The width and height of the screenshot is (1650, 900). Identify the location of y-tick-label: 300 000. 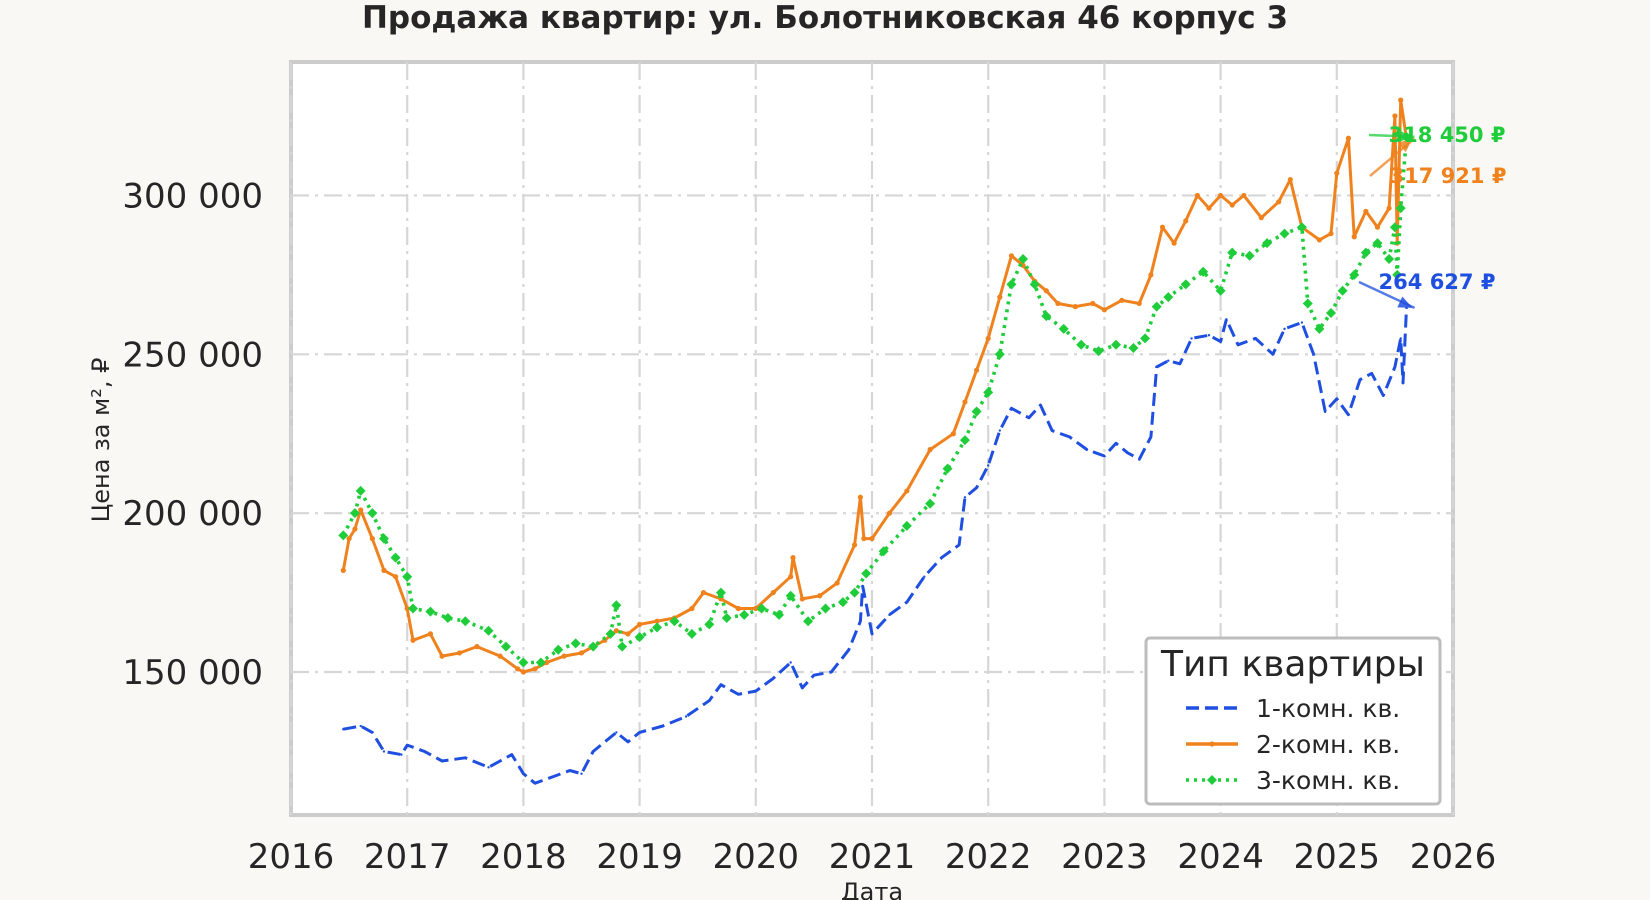
(192, 196).